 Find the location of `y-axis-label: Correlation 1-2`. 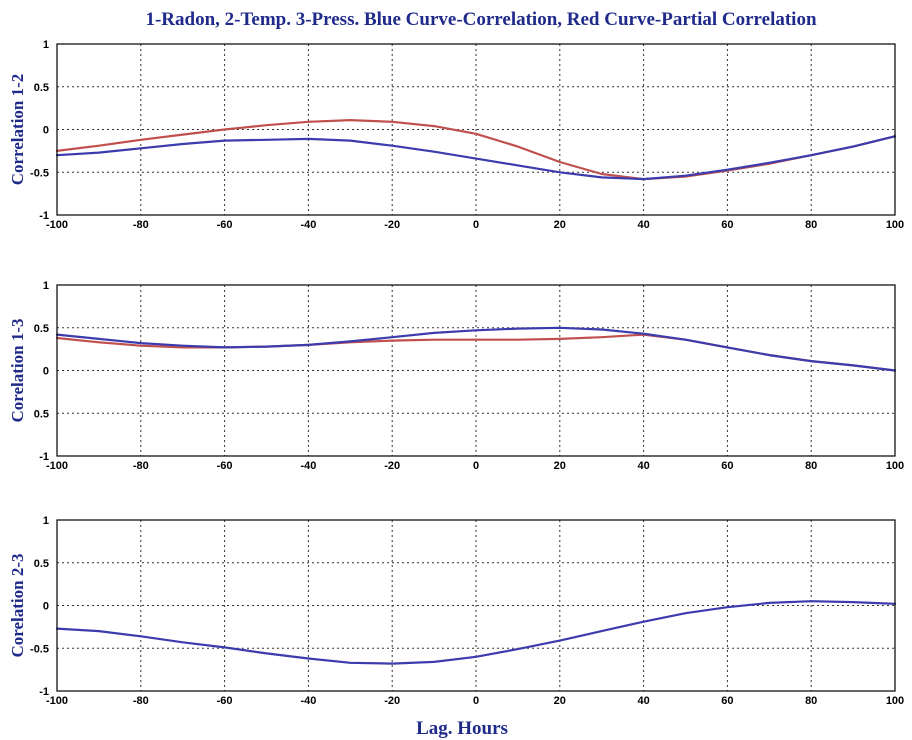

y-axis-label: Correlation 1-2 is located at coordinates (17, 130).